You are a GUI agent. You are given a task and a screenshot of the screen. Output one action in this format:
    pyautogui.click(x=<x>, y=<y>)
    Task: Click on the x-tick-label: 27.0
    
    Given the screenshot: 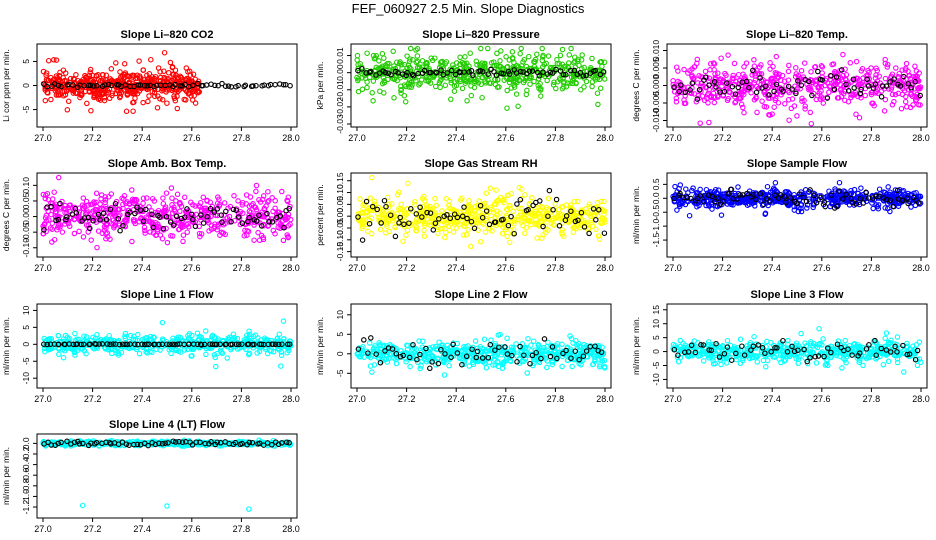 What is the action you would take?
    pyautogui.click(x=357, y=138)
    